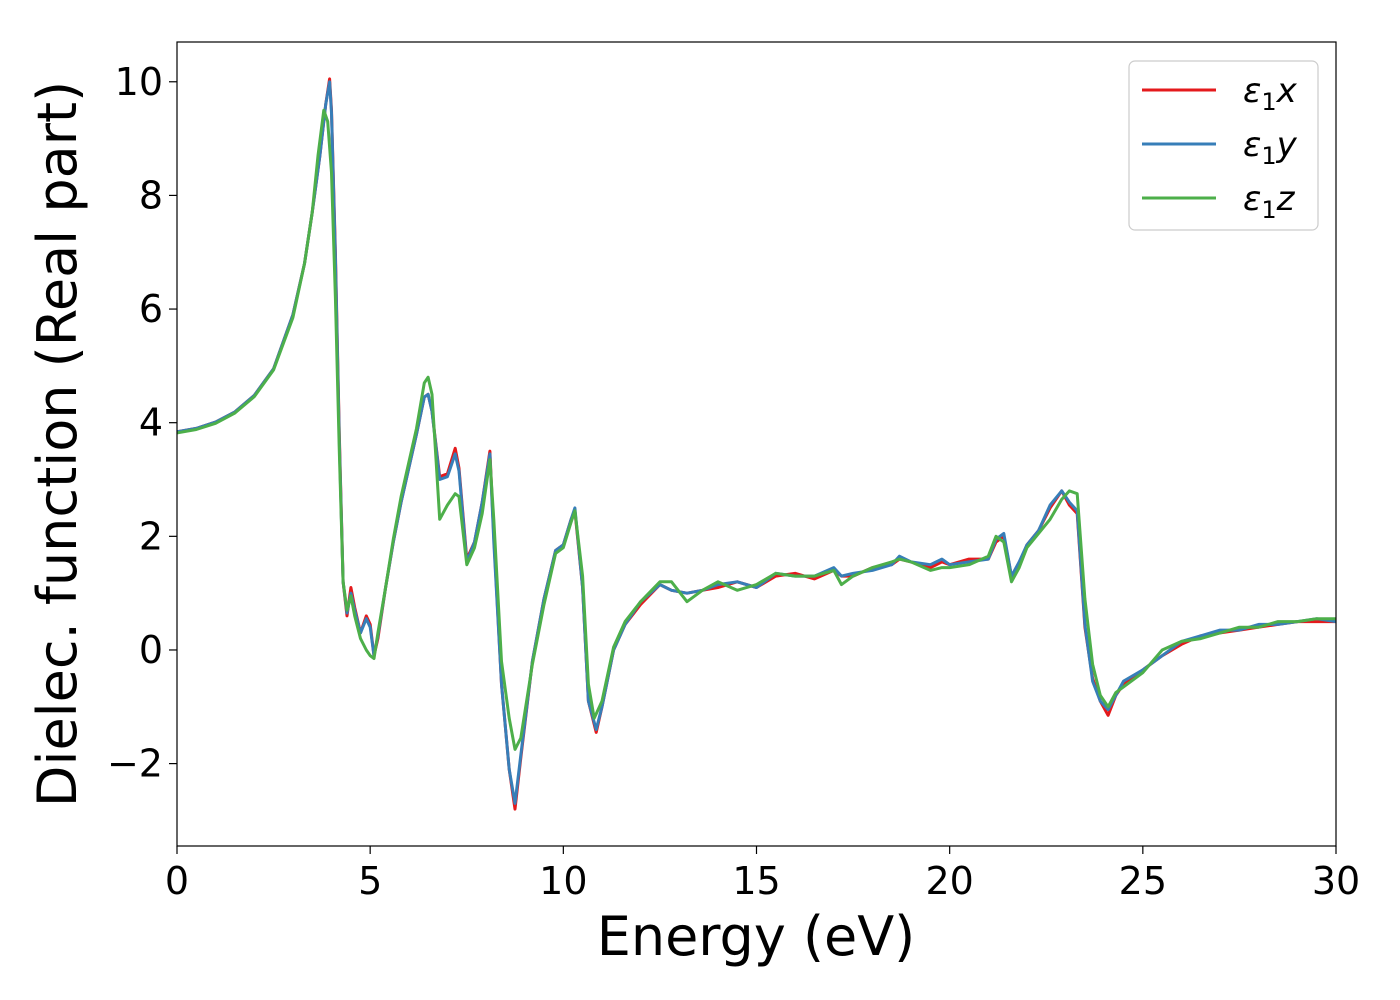 The height and width of the screenshot is (1000, 1400). I want to click on y-tick-label: 4, so click(151, 423).